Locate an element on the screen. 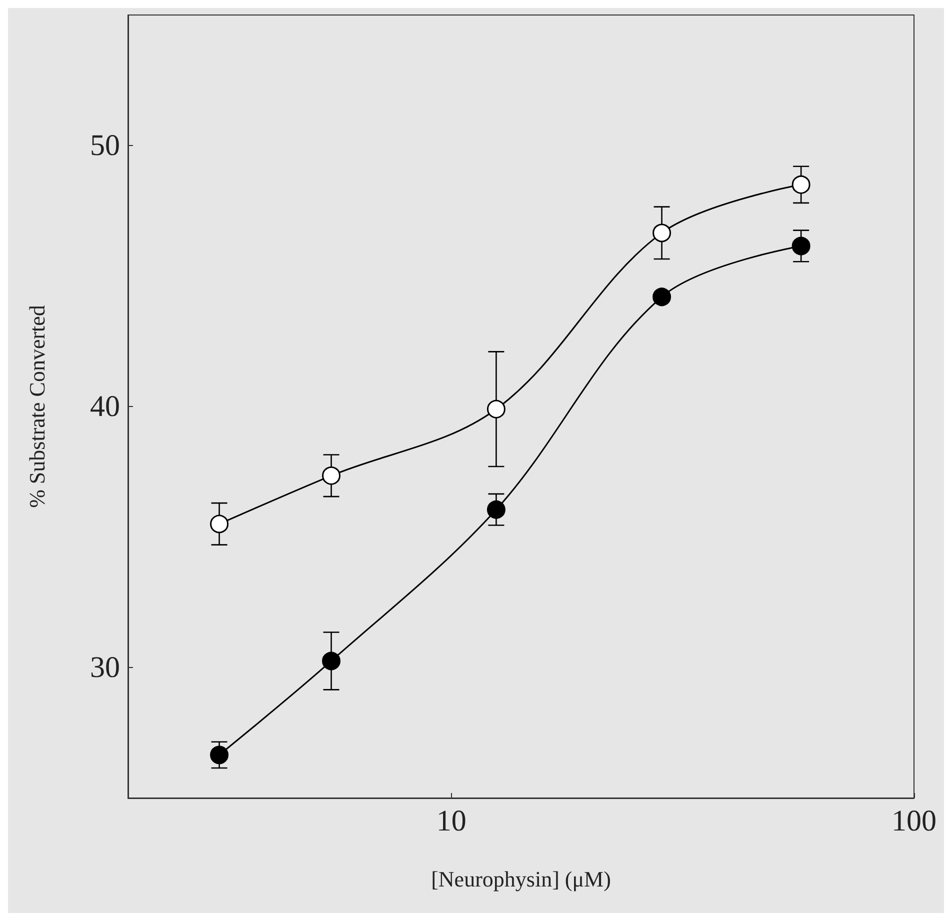 The image size is (952, 923). y-tick-label: 30 is located at coordinates (105, 667).